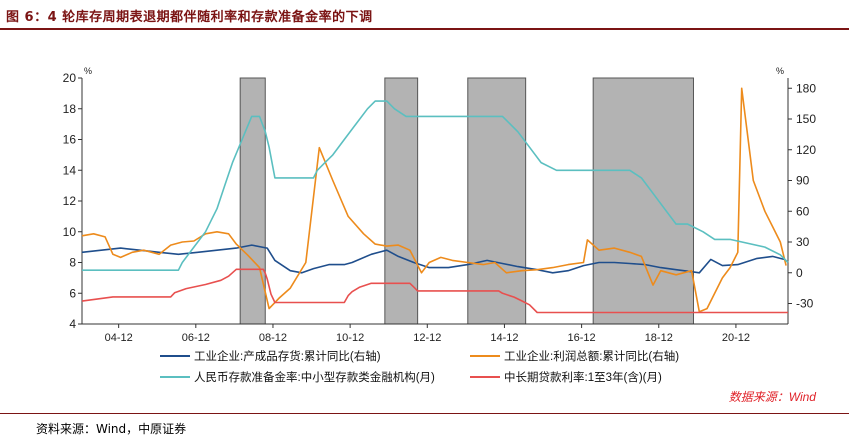  I want to click on left-tick-label: 8, so click(72, 263).